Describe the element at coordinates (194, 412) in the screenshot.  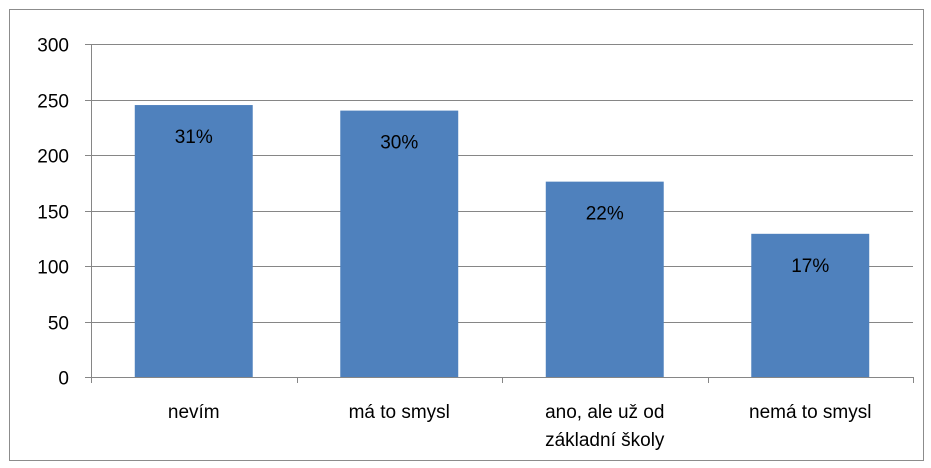
I see `category-label-0: nevím` at that location.